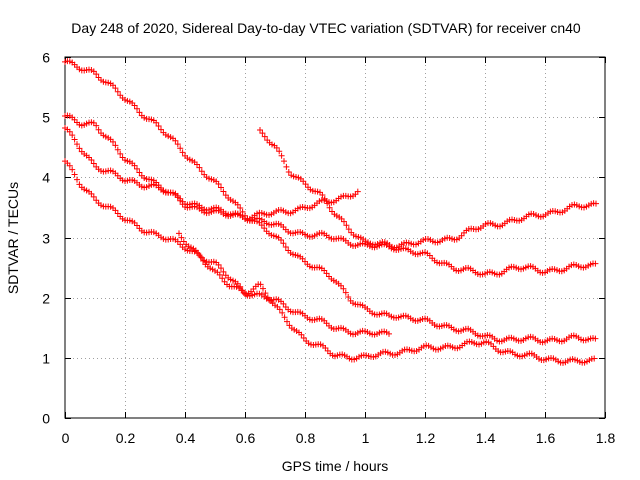 The height and width of the screenshot is (480, 640). What do you see at coordinates (335, 466) in the screenshot?
I see `x-axis-label: GPS time / hours` at bounding box center [335, 466].